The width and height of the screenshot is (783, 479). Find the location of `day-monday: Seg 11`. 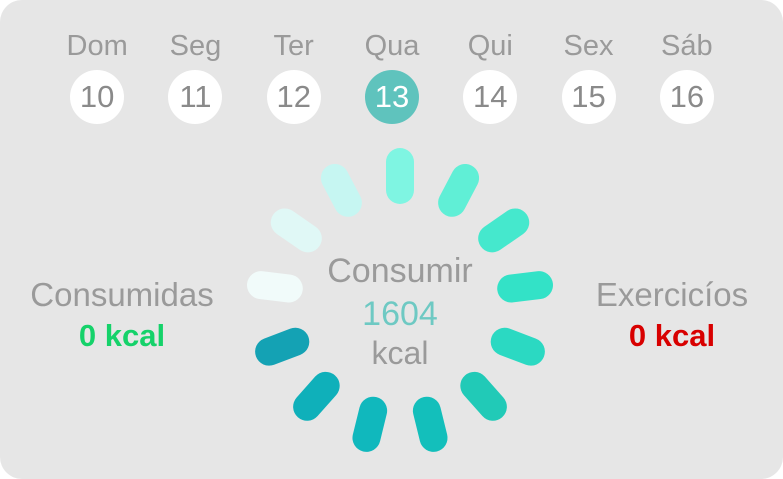

day-monday: Seg 11 is located at coordinates (195, 76).